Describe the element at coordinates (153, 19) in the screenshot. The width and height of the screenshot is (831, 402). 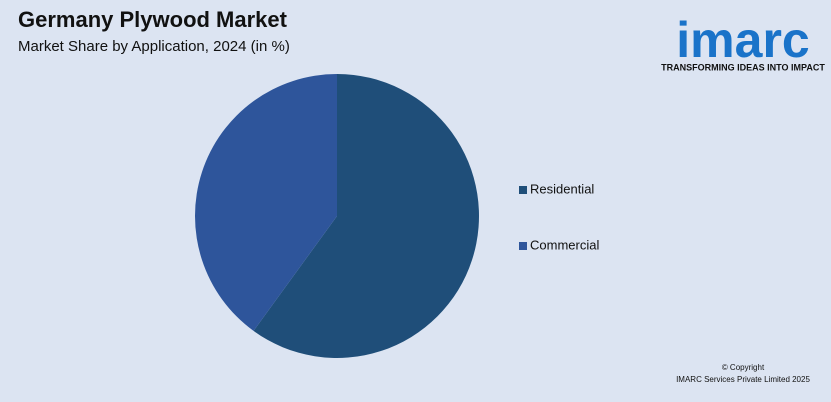
I see `chart-title: Germany Plywood Market` at that location.